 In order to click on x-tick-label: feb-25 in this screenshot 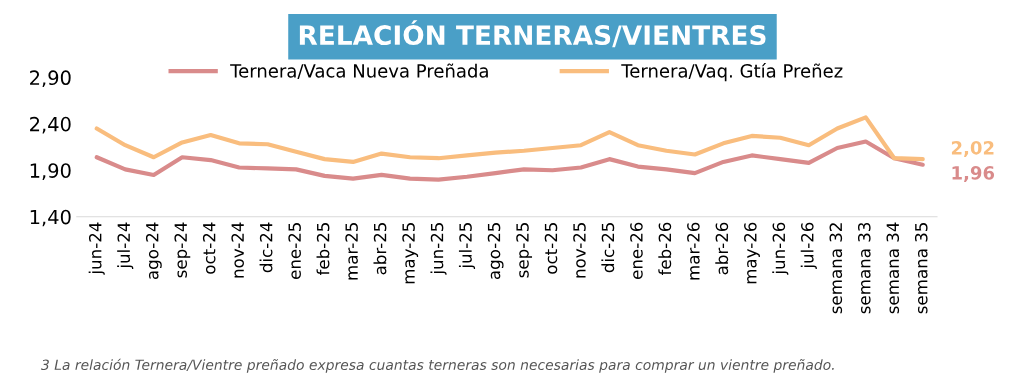, I will do `click(323, 249)`.